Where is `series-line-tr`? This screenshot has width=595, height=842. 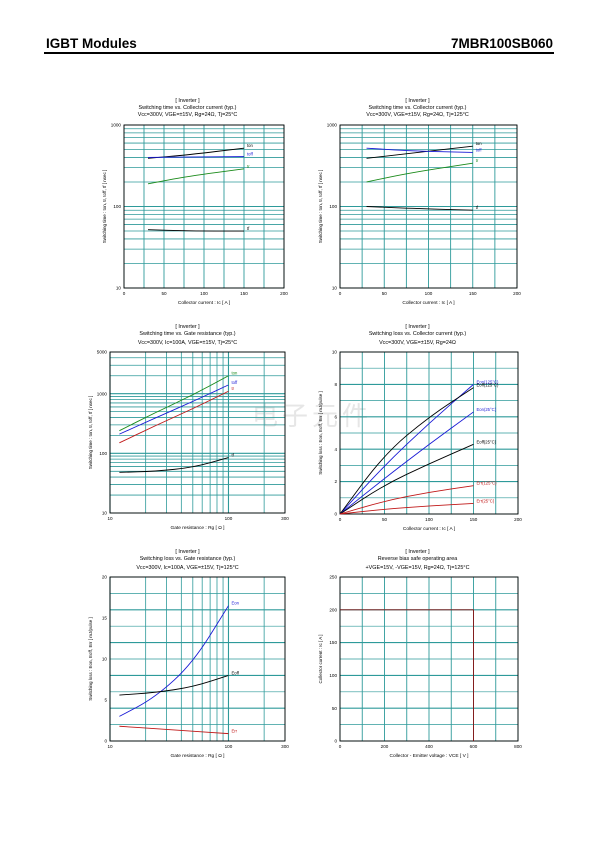 series-line-tr is located at coordinates (196, 176).